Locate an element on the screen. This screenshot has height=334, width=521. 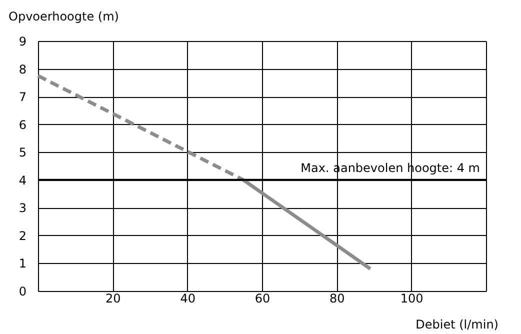
y-tick-label: 5 is located at coordinates (22, 153).